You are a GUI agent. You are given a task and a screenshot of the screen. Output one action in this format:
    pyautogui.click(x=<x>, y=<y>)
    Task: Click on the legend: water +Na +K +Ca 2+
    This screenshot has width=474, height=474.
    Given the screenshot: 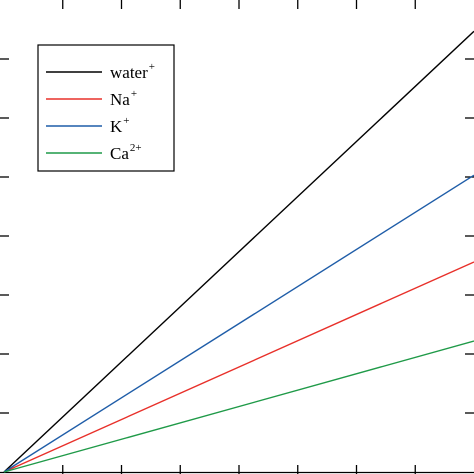 What is the action you would take?
    pyautogui.click(x=106, y=108)
    